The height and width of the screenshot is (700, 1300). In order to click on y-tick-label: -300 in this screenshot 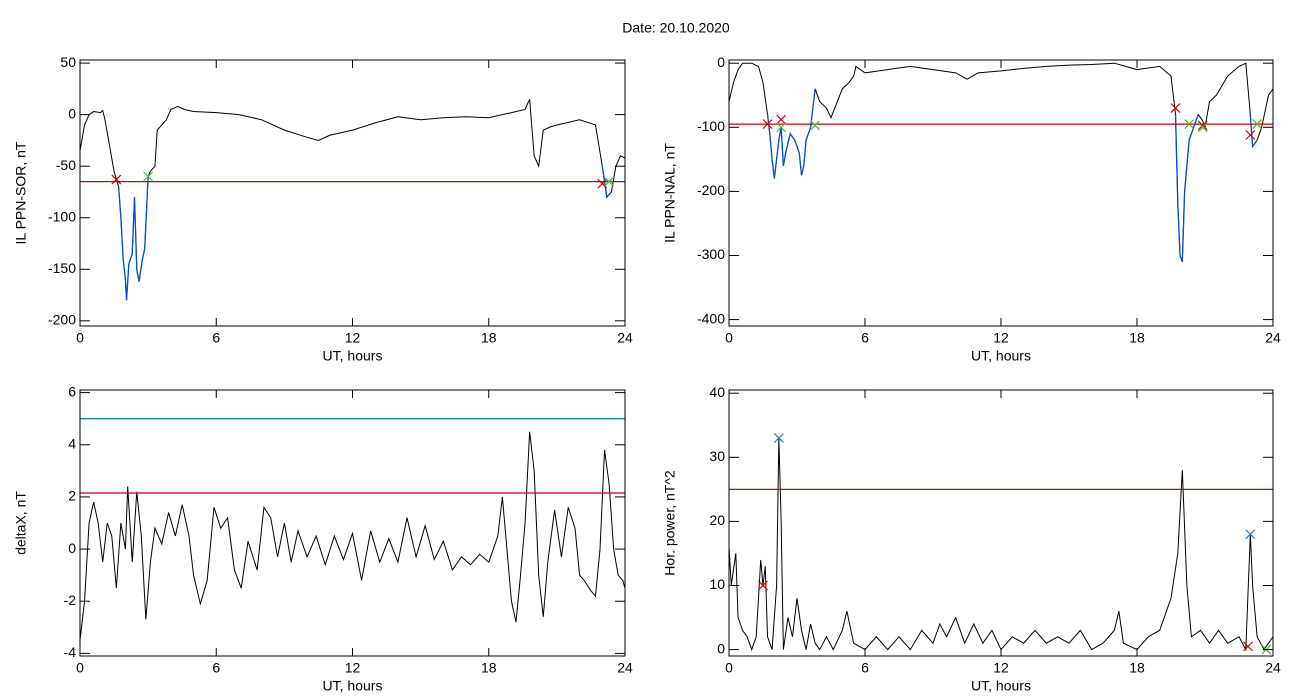, I will do `click(711, 254)`.